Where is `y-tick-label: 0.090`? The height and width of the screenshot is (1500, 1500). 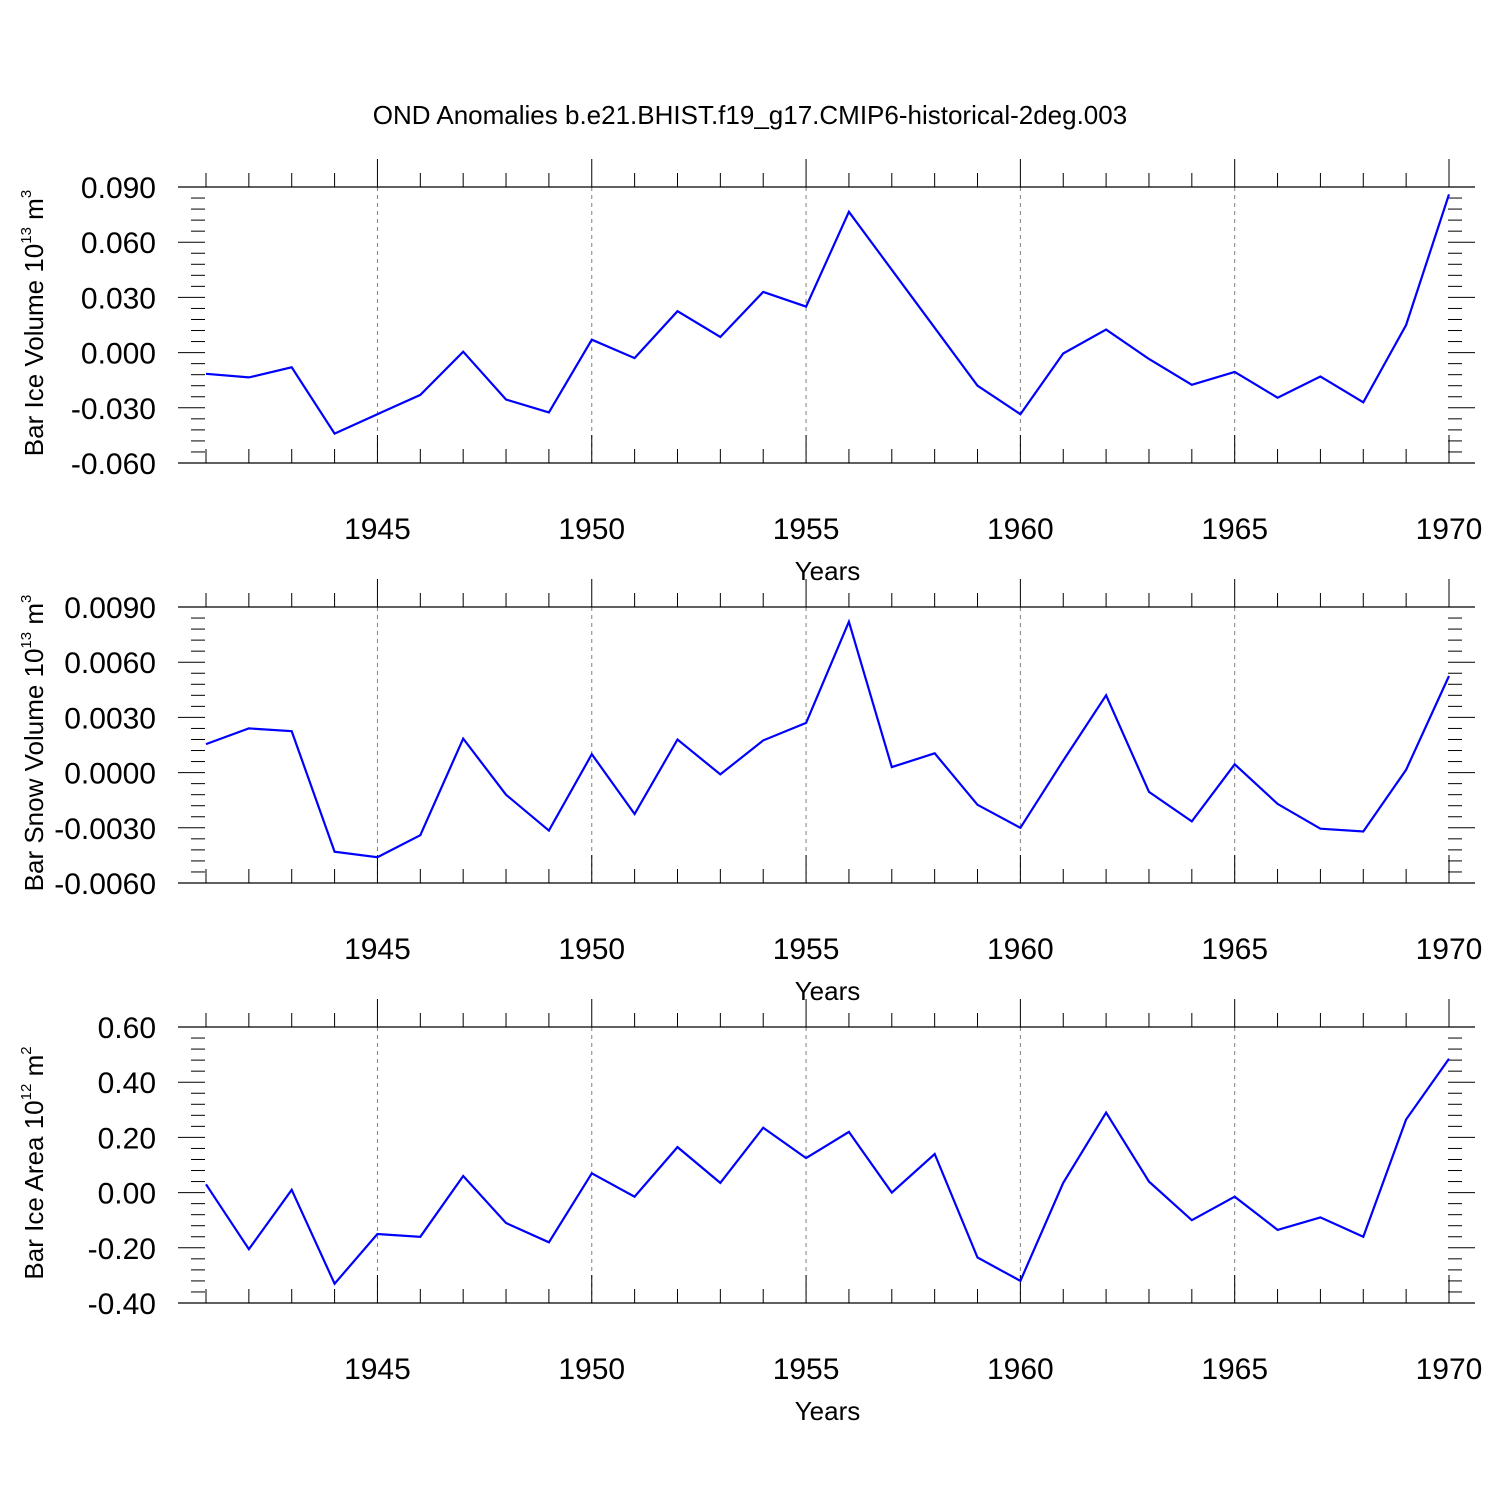 y-tick-label: 0.090 is located at coordinates (118, 188).